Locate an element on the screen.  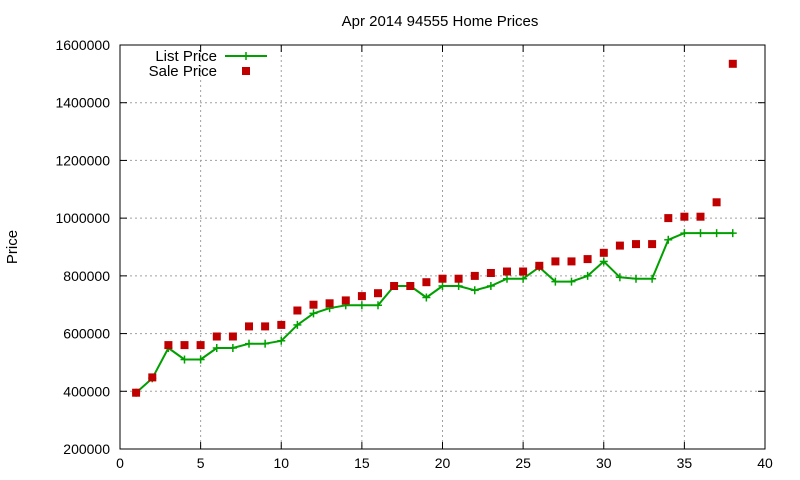
legend-label-list-price: List Price is located at coordinates (186, 56).